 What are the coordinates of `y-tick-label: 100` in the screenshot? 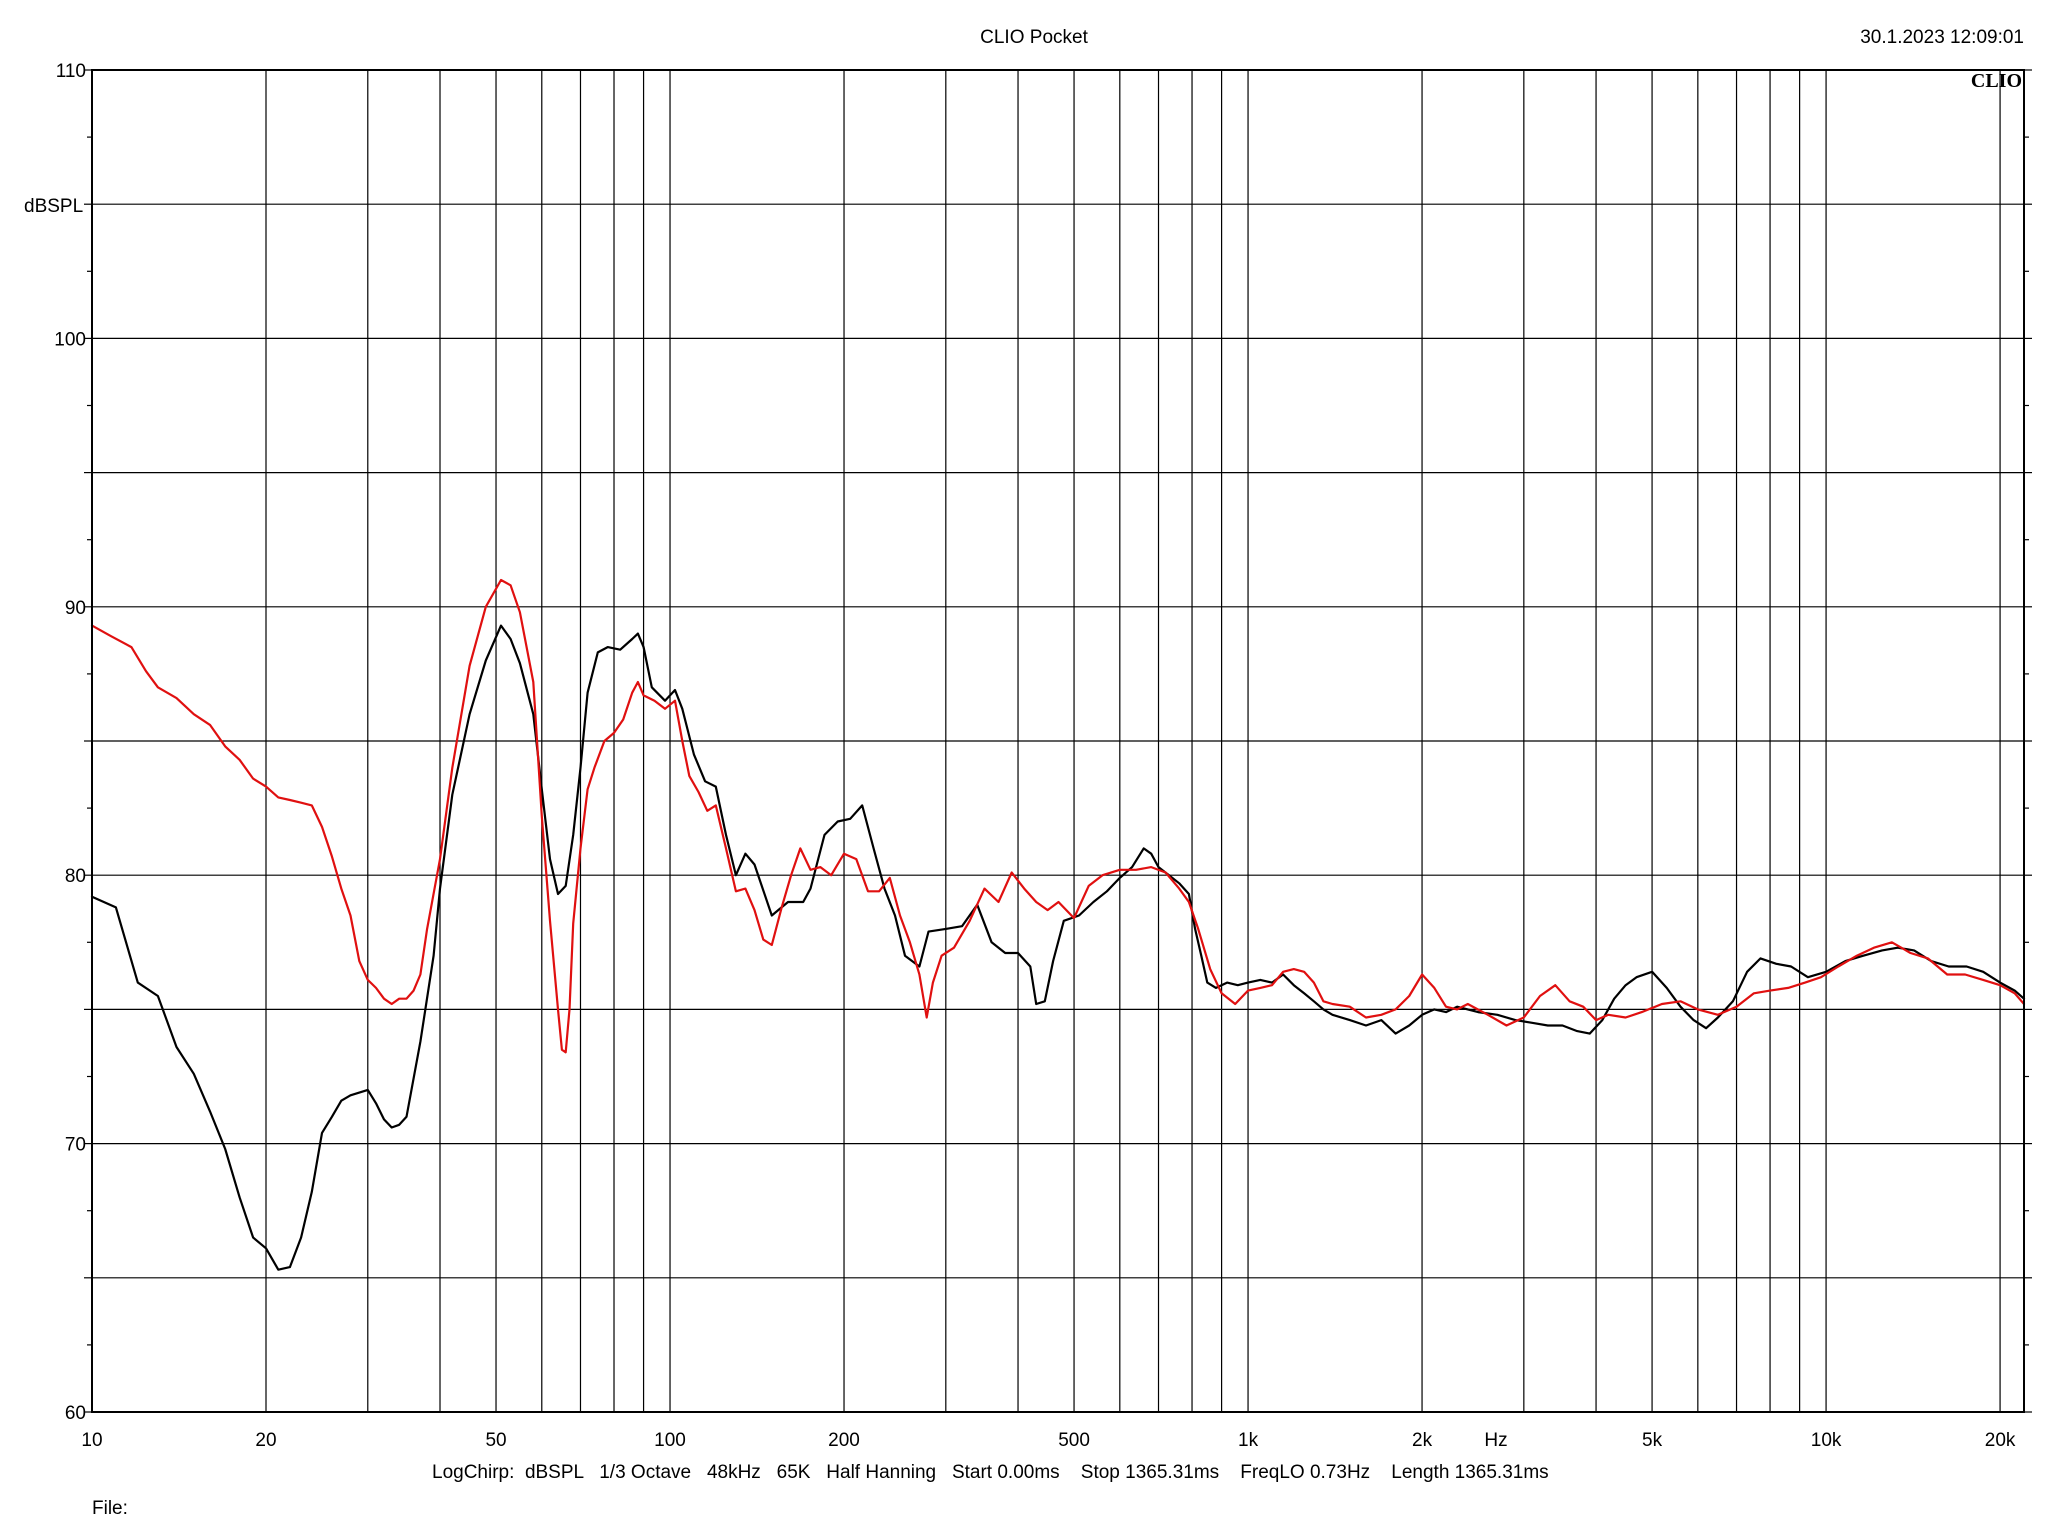 It's located at (70, 339).